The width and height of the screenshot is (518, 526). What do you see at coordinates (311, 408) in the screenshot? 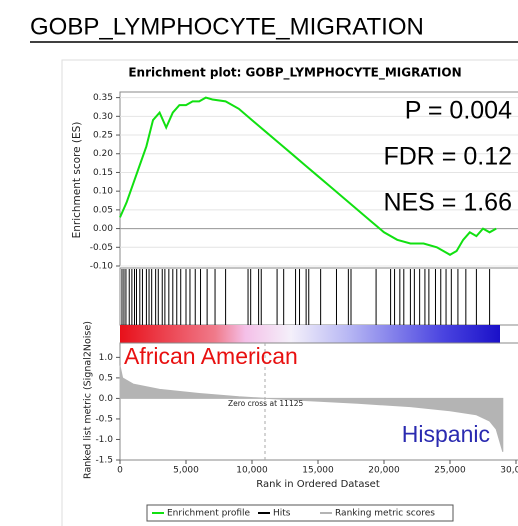
I see `metric-area` at bounding box center [311, 408].